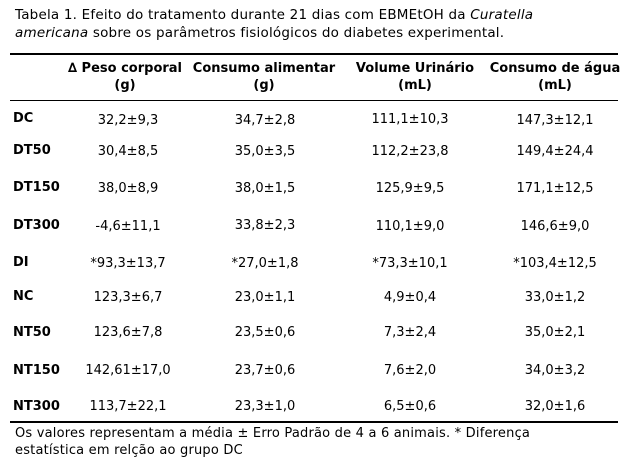 The width and height of the screenshot is (627, 462). What do you see at coordinates (410, 188) in the screenshot?
I see `cell-urine-volume: 125,9±9,5` at bounding box center [410, 188].